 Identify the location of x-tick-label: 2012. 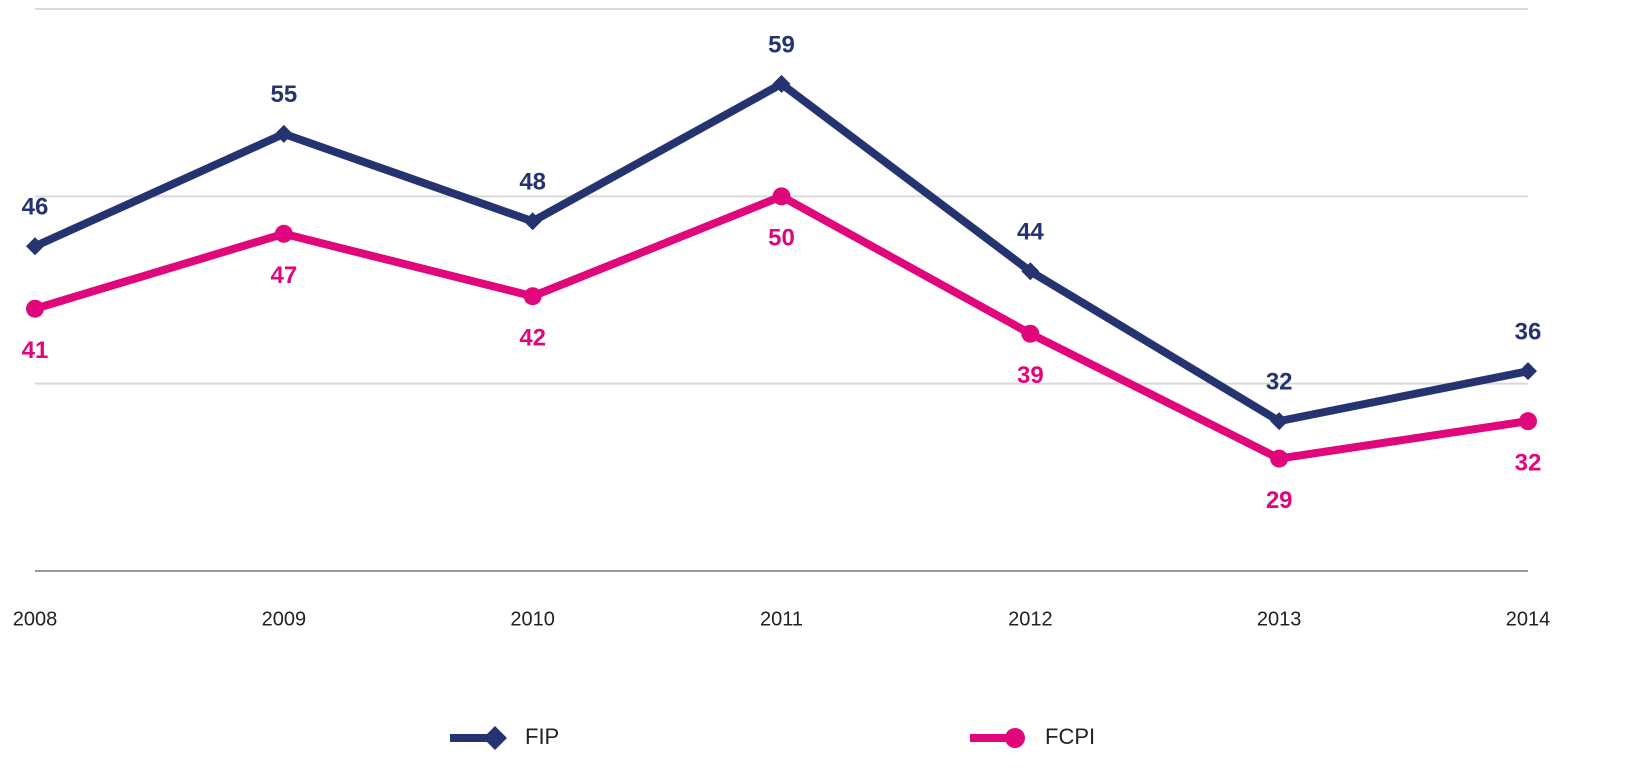
(1030, 619).